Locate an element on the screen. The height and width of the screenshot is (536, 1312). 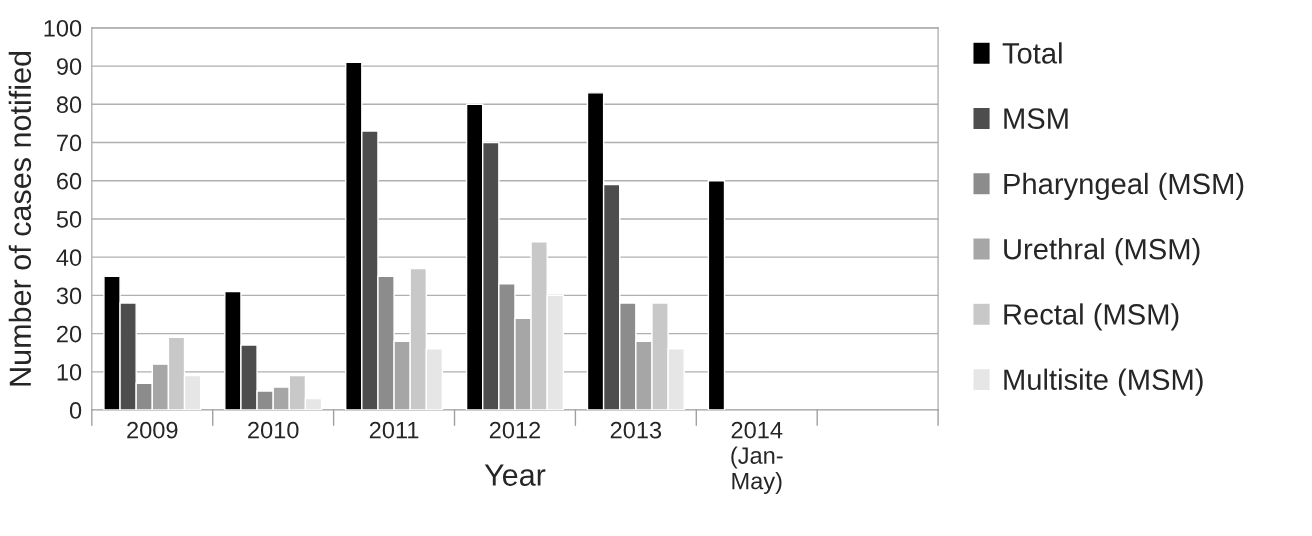
x-tick-label: 2010 is located at coordinates (273, 430).